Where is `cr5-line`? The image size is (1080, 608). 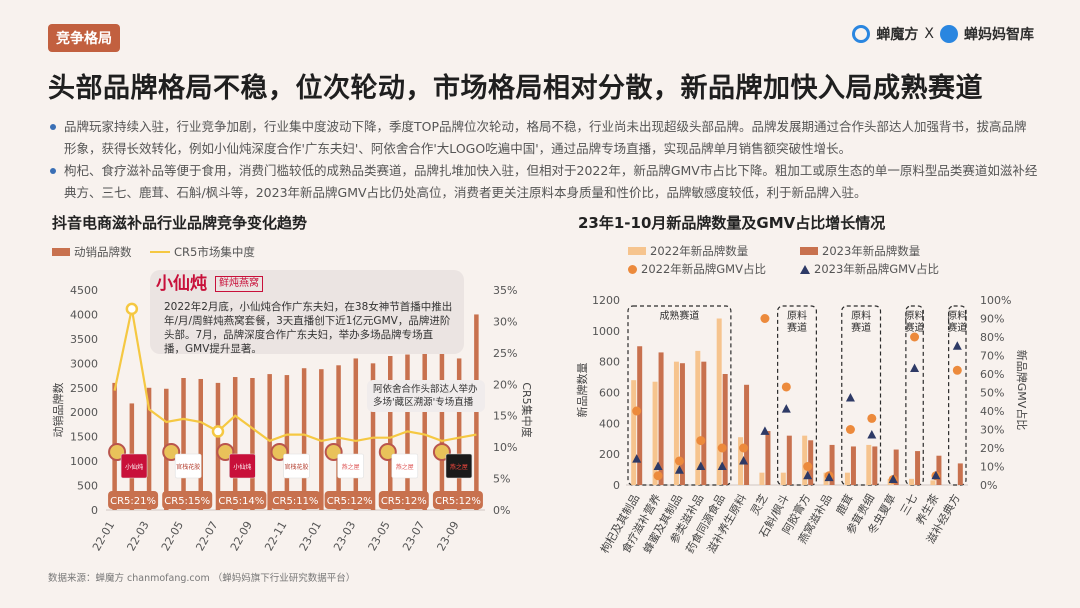
cr5-line is located at coordinates (295, 375).